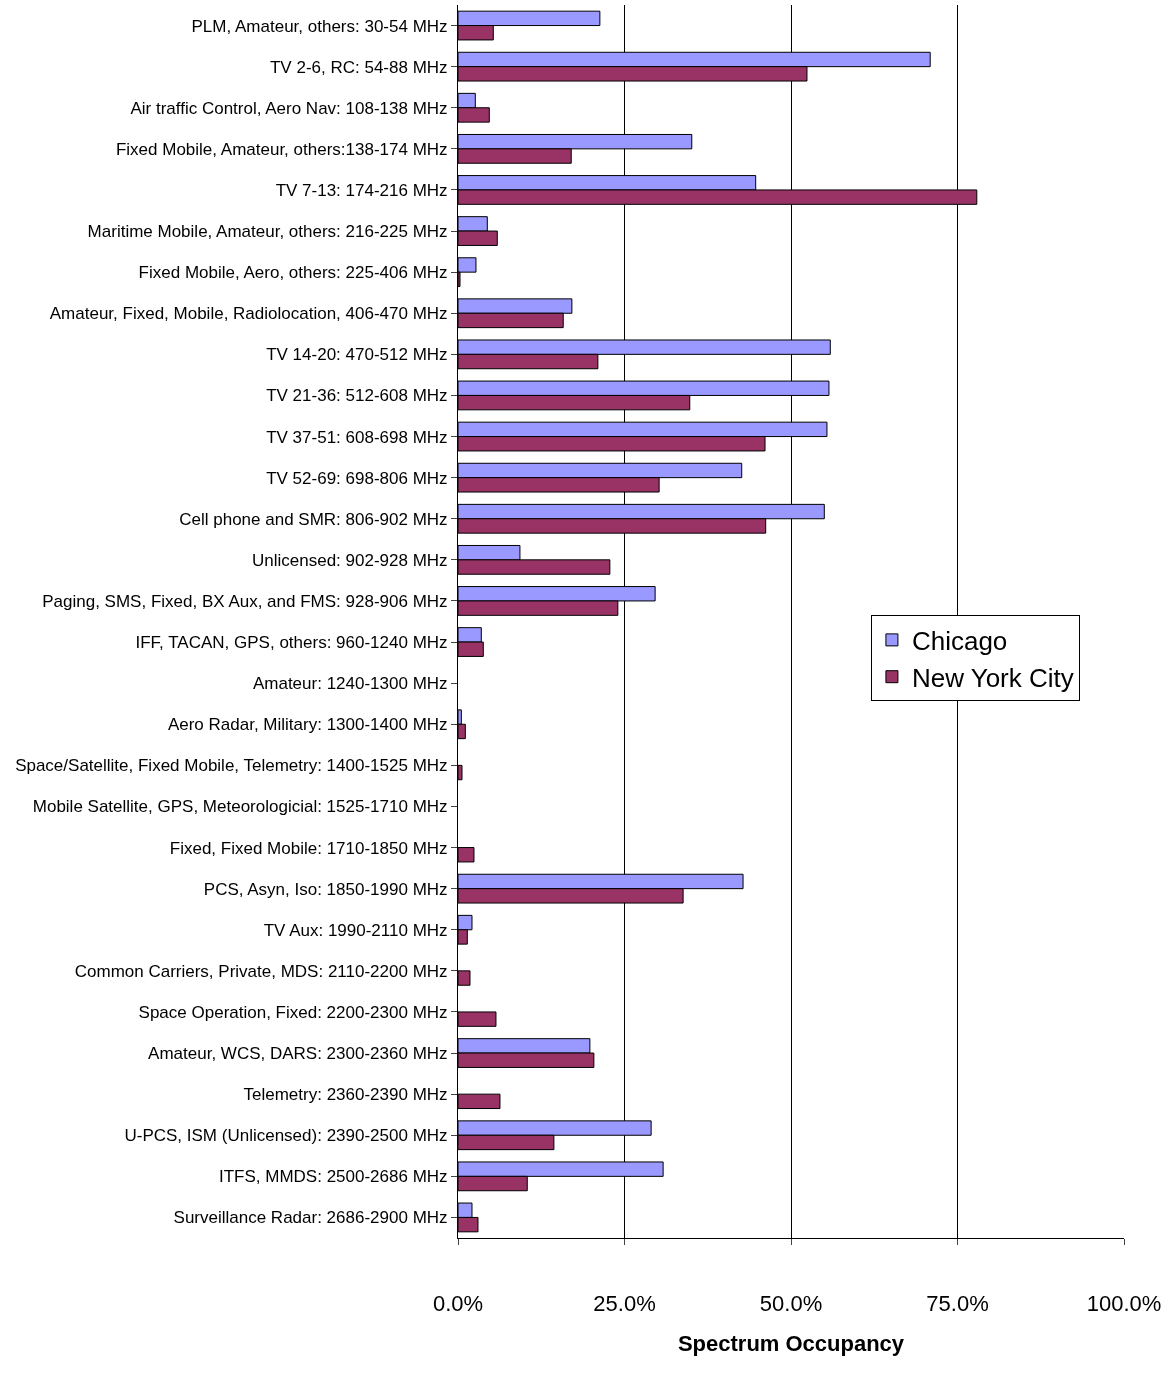 The width and height of the screenshot is (1173, 1385). I want to click on y-tick-label: Space/Satellite, Fixed Mobile, Telemetry: 1400-1525 MHz, so click(231, 766).